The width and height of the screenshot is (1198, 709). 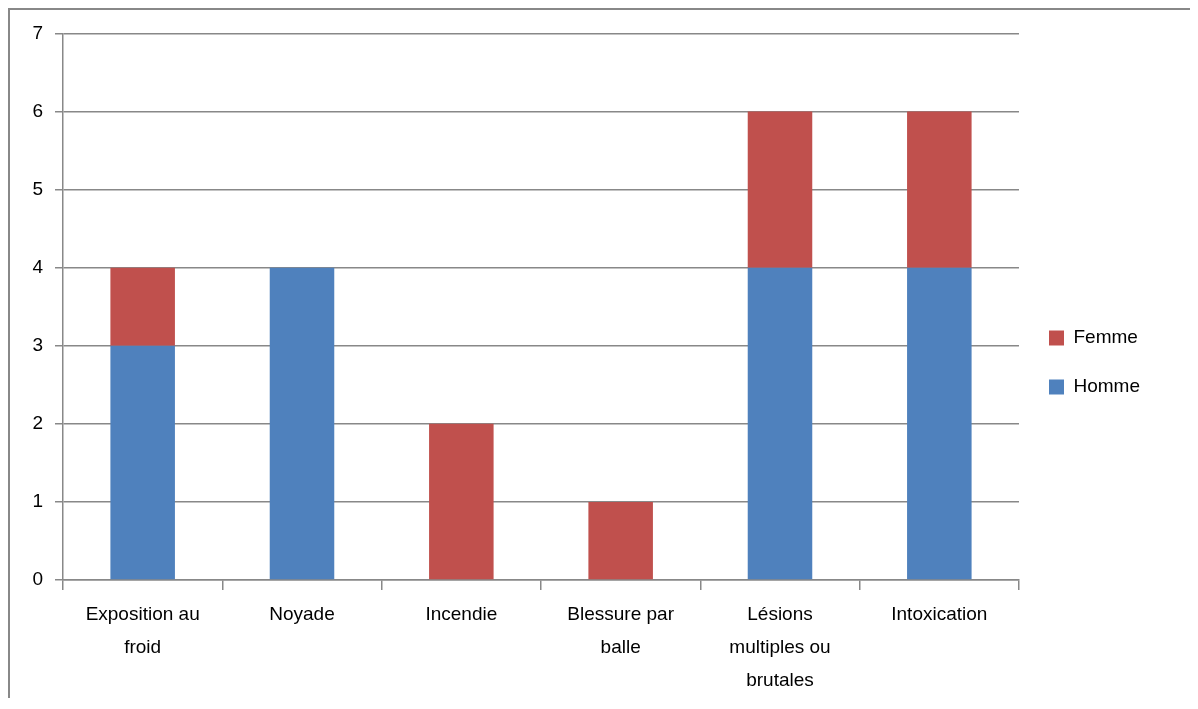 What do you see at coordinates (302, 613) in the screenshot?
I see `x-tick-label: Noyade` at bounding box center [302, 613].